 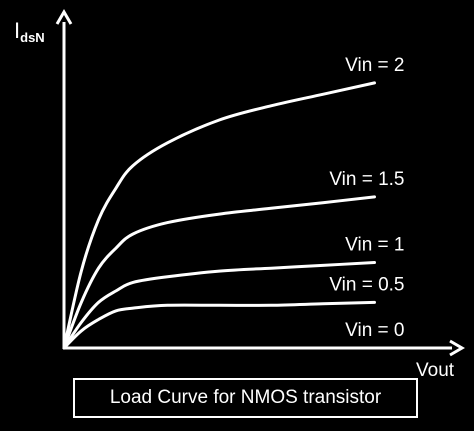 What do you see at coordinates (64, 17) in the screenshot?
I see `y-axis-arrow-icon` at bounding box center [64, 17].